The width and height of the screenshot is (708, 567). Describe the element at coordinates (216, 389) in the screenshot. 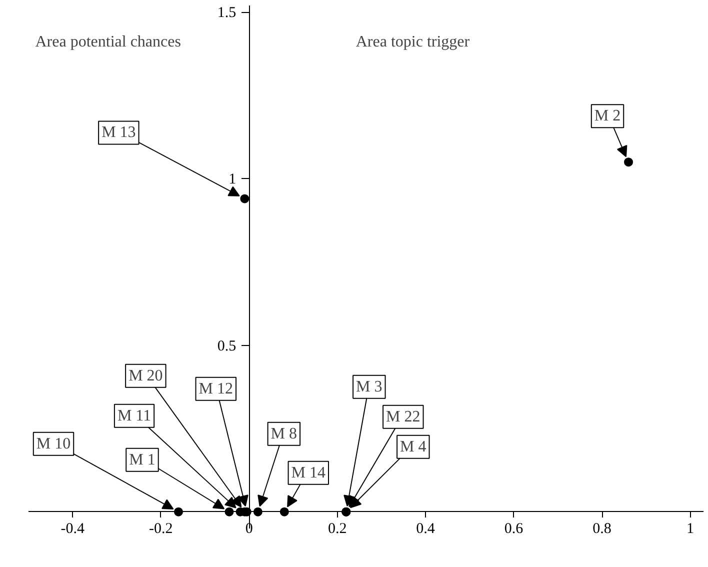

I see `annotation: M 12` at that location.